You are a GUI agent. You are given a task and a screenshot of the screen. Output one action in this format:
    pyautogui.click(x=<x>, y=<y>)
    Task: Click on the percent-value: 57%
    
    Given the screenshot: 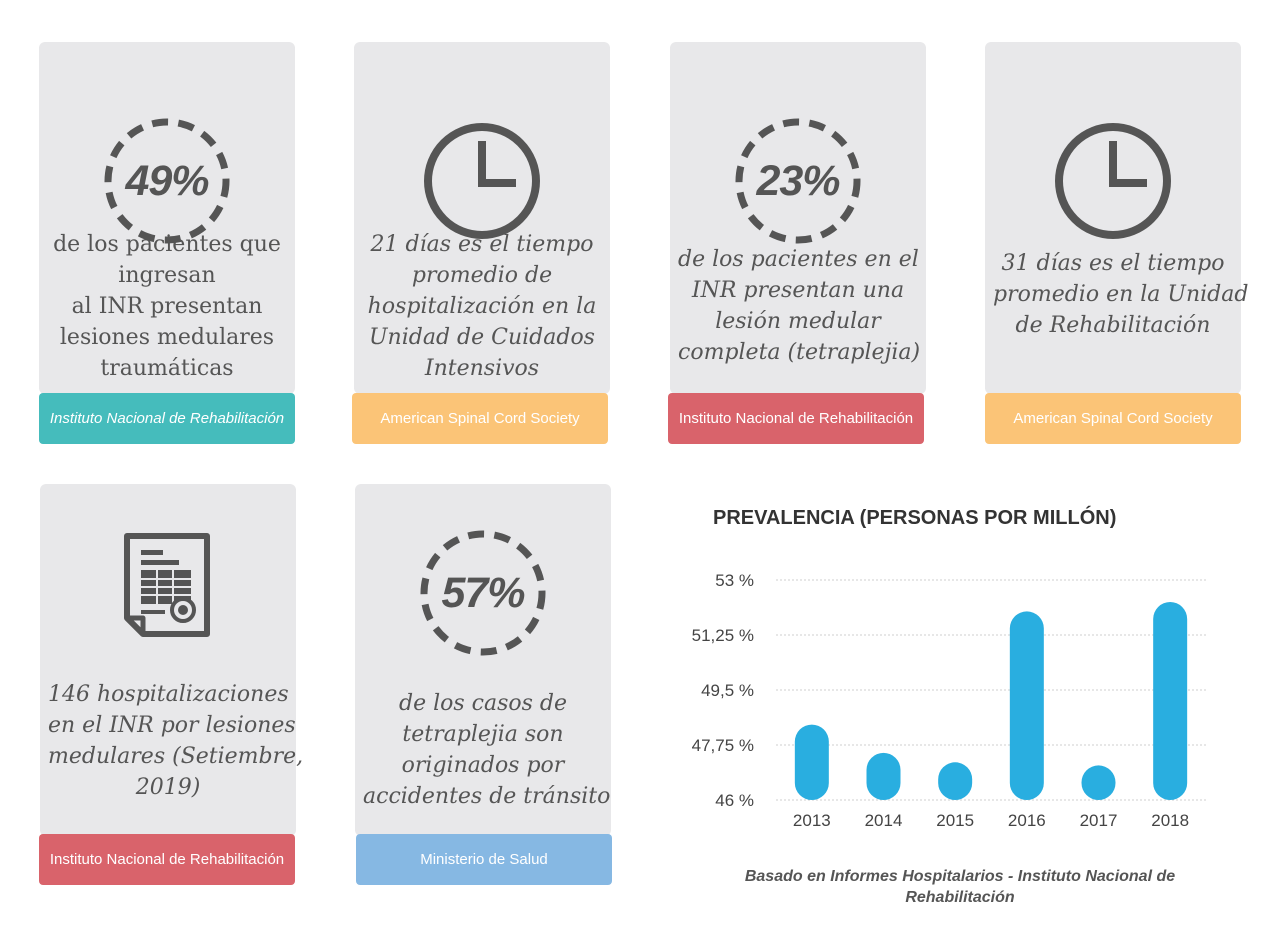 What is the action you would take?
    pyautogui.click(x=483, y=592)
    